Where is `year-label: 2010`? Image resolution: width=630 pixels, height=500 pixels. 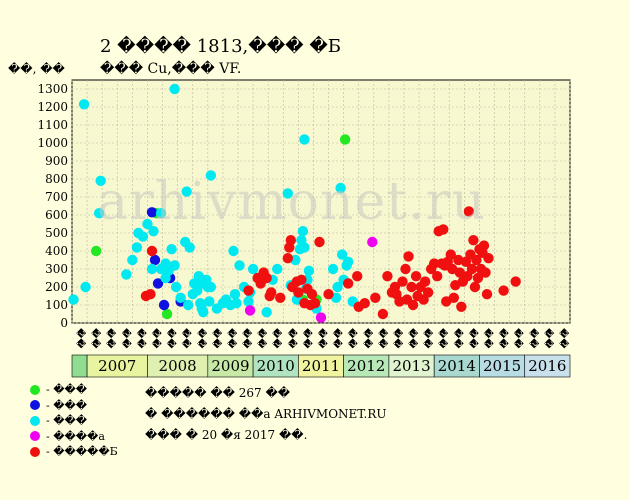 year-label: 2010 is located at coordinates (276, 366).